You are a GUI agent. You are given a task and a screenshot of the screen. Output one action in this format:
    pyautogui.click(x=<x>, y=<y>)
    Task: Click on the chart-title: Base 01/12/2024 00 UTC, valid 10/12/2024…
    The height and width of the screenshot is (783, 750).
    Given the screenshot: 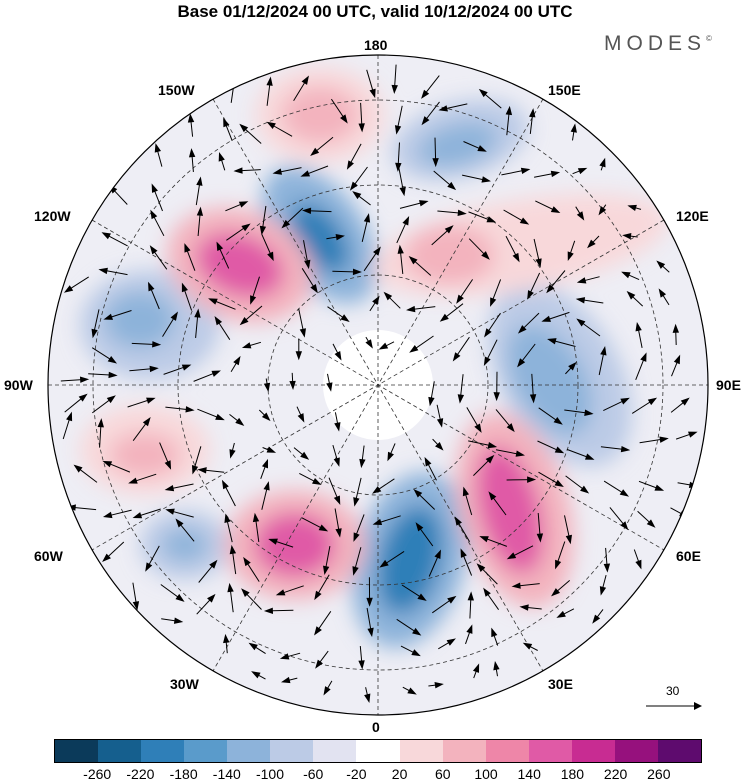 What is the action you would take?
    pyautogui.click(x=375, y=11)
    